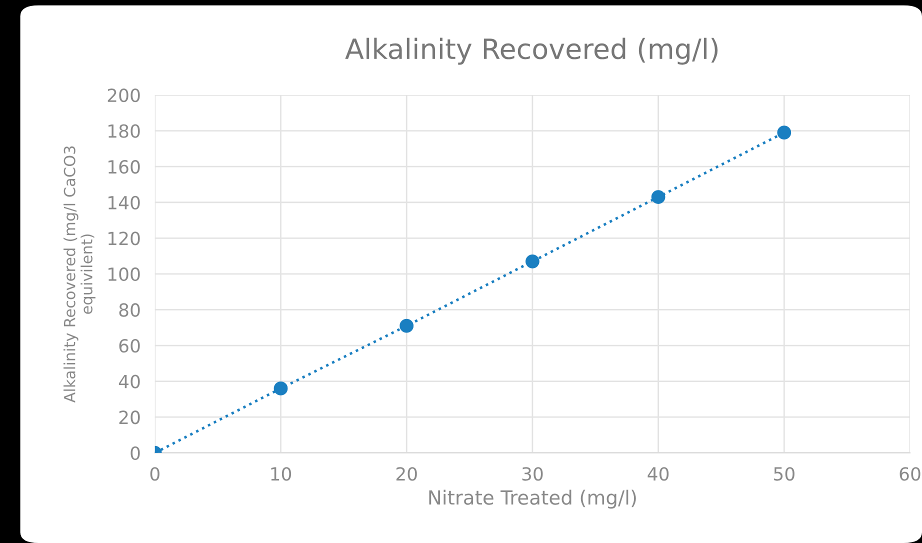 The width and height of the screenshot is (922, 543). What do you see at coordinates (406, 474) in the screenshot?
I see `x-tick-label: 20` at bounding box center [406, 474].